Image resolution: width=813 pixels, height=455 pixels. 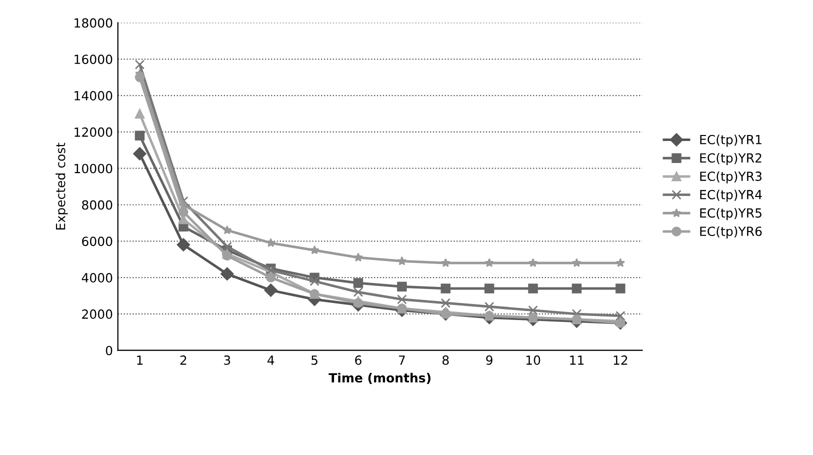 What do you see at coordinates (93, 59) in the screenshot?
I see `y-tick-label: 16000` at bounding box center [93, 59].